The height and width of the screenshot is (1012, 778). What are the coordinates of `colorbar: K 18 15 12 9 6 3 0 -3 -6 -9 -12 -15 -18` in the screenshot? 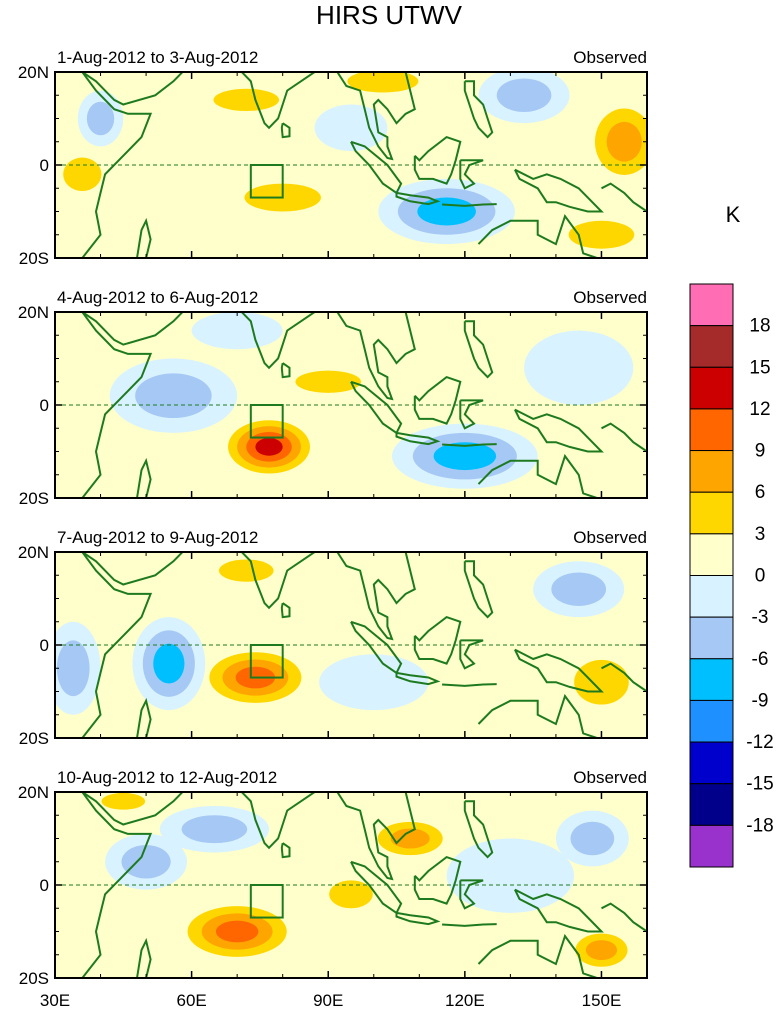 It's located at (731, 535).